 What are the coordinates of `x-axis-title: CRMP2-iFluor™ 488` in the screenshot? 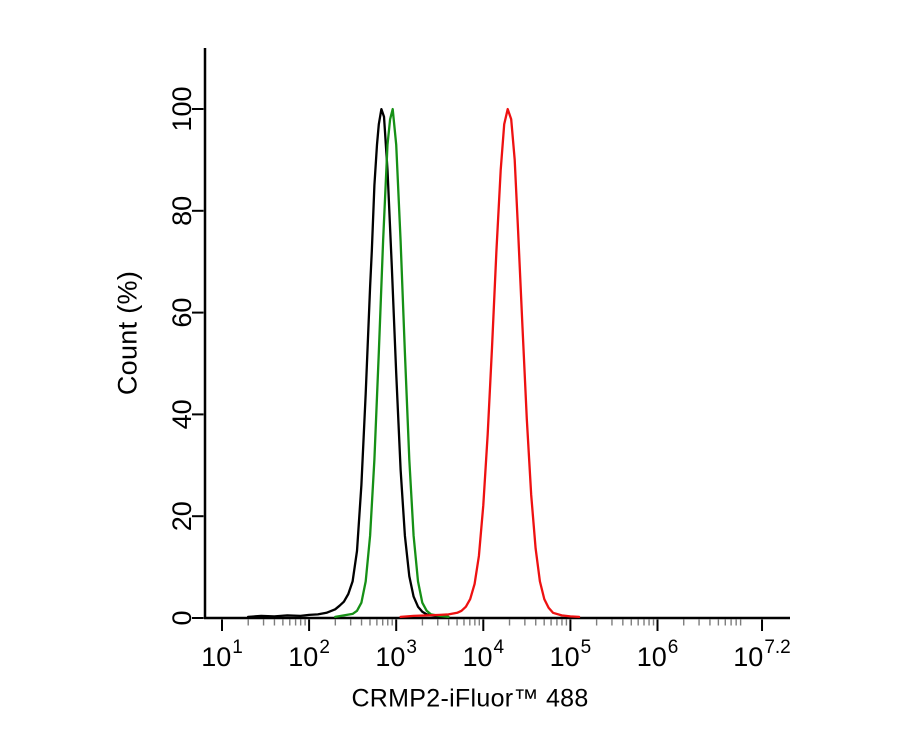 It's located at (470, 698).